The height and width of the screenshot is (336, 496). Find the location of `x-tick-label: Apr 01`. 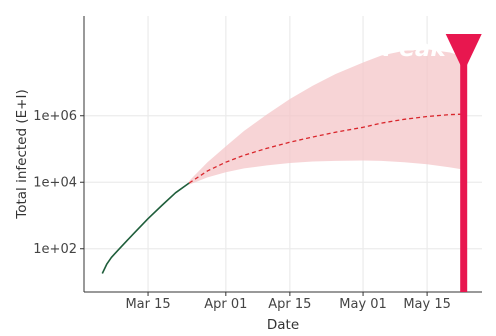

x-tick-label: Apr 01 is located at coordinates (225, 304).